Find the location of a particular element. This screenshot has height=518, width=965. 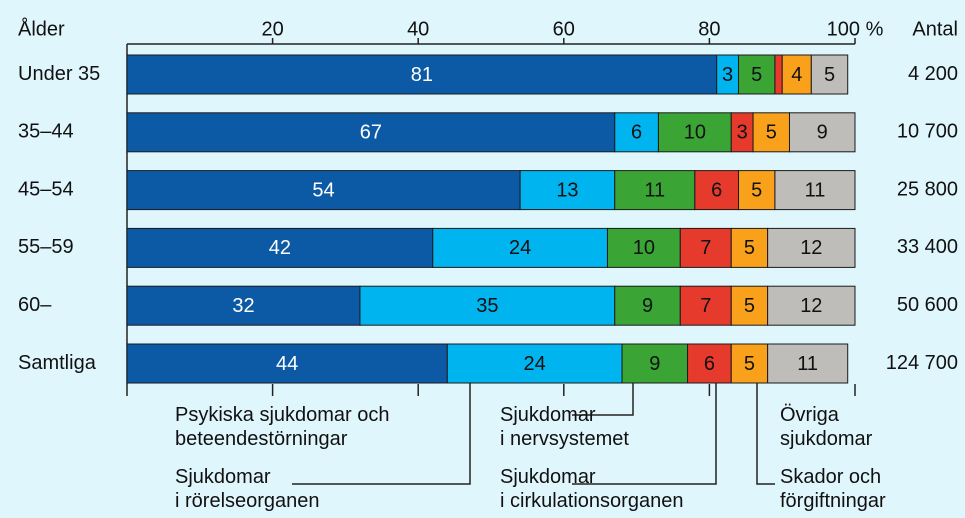

data-label: 35 is located at coordinates (487, 306).